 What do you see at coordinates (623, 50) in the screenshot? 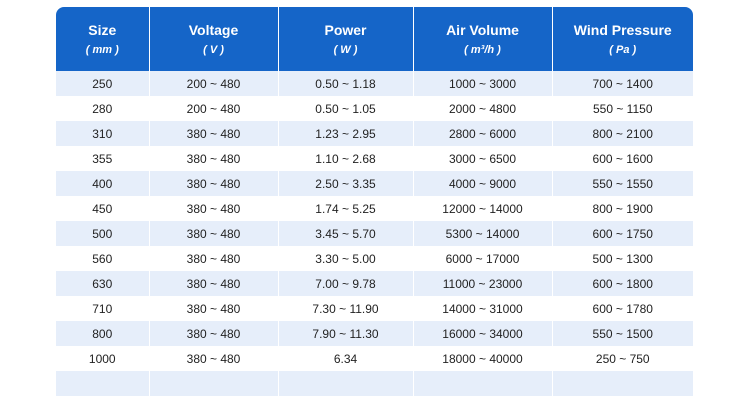
I see `header-unit: ( Pa )` at bounding box center [623, 50].